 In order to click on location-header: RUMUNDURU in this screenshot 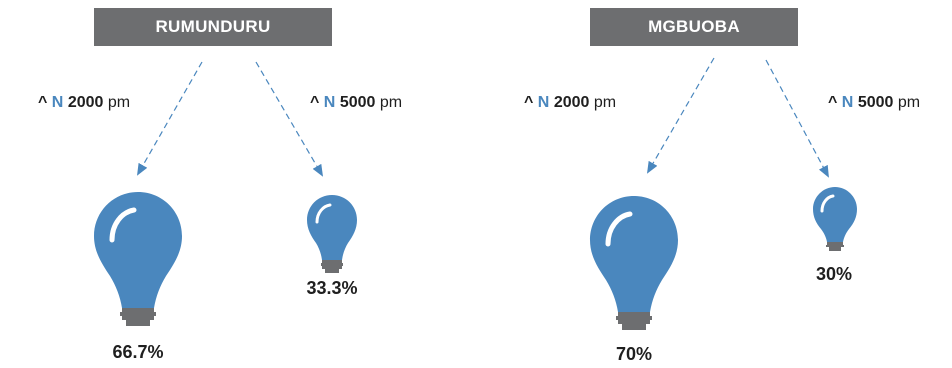, I will do `click(213, 27)`.